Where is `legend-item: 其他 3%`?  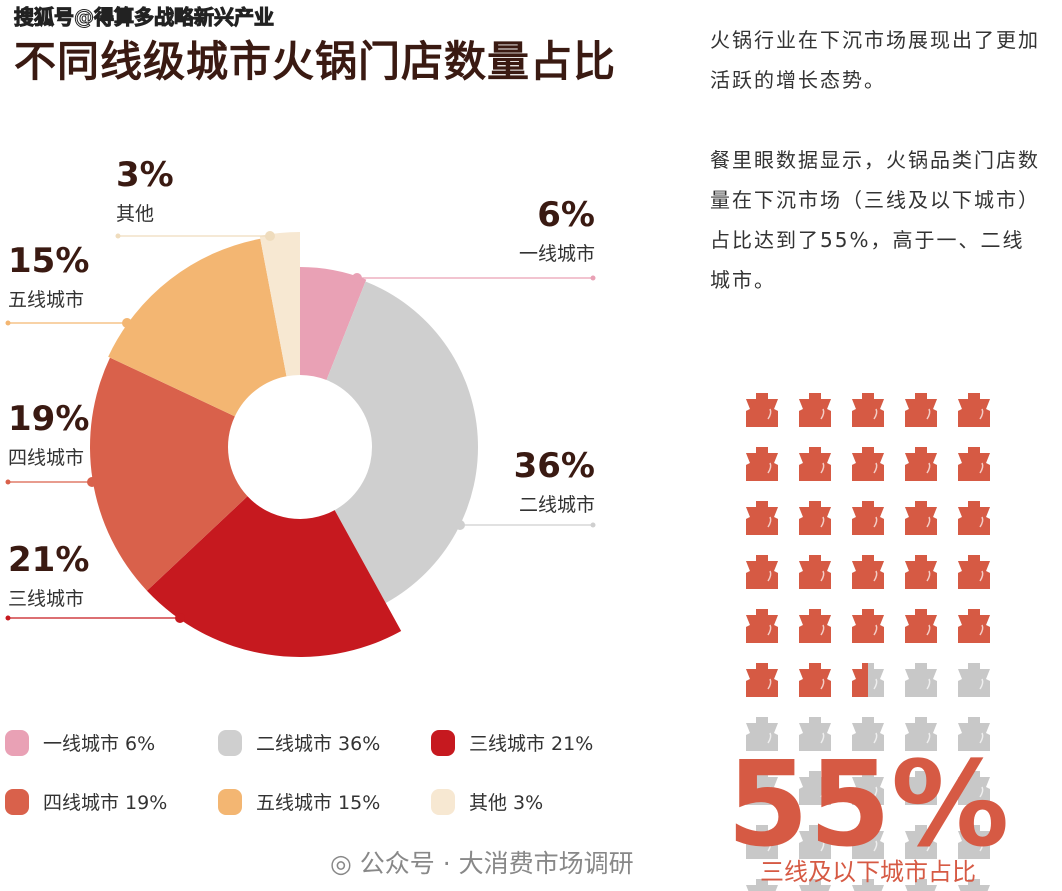
legend-item: 其他 3% is located at coordinates (487, 801).